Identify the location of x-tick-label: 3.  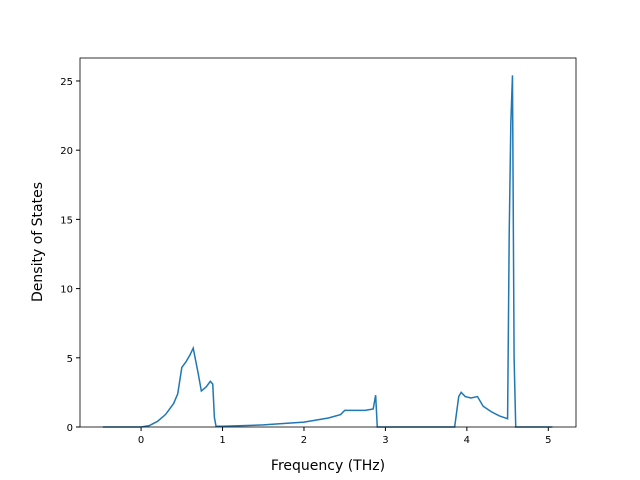
(385, 440).